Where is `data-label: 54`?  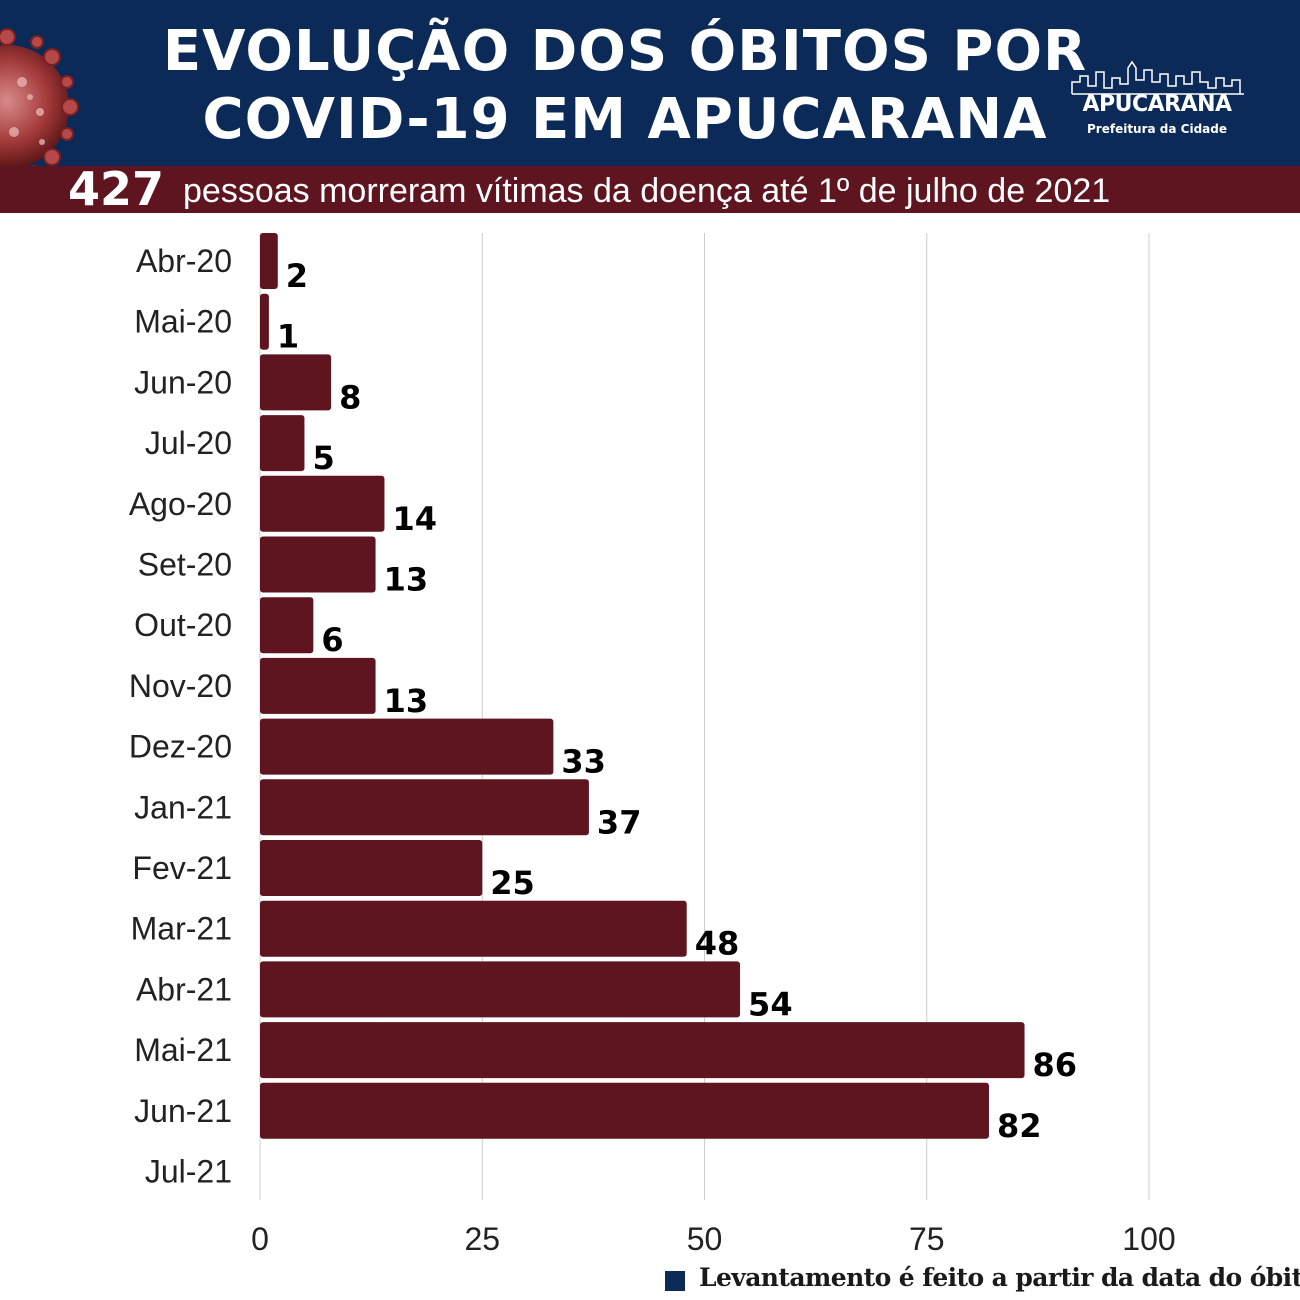
data-label: 54 is located at coordinates (770, 1004).